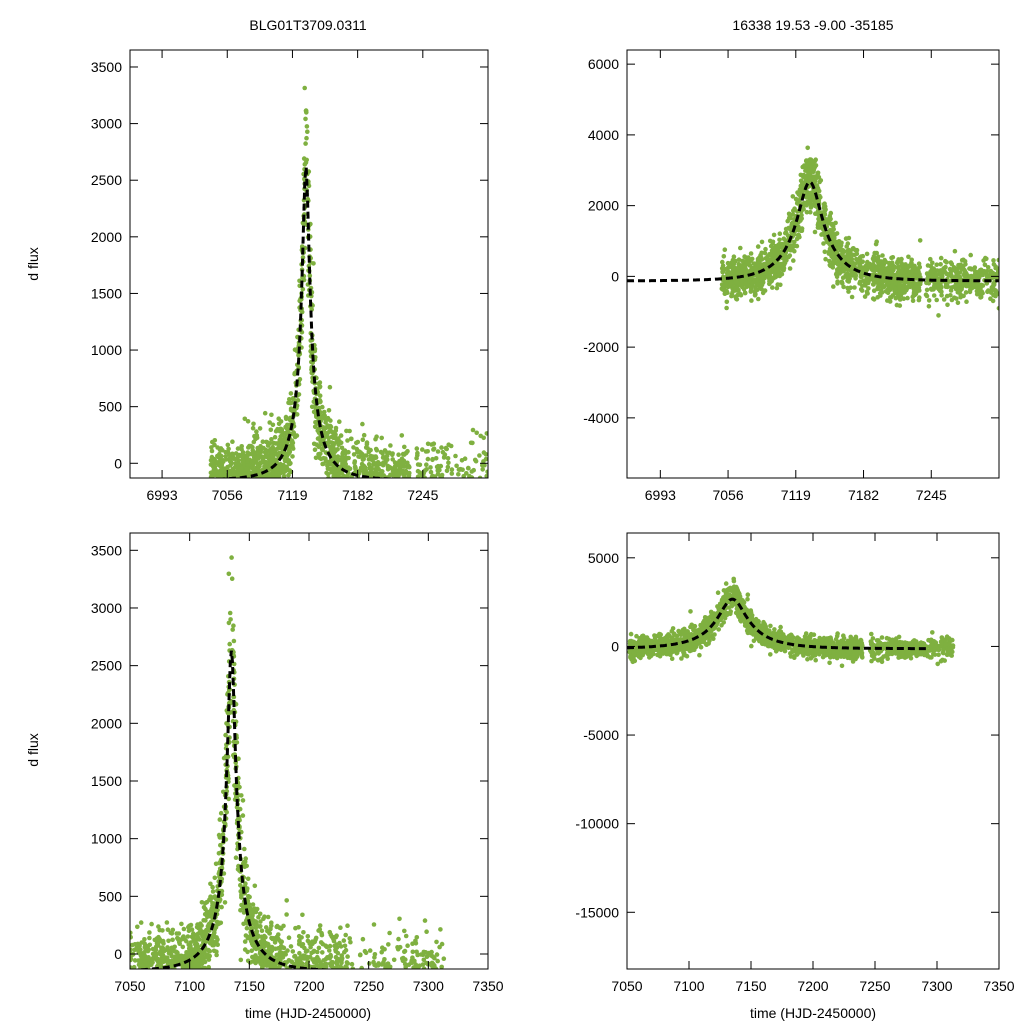 The width and height of the screenshot is (1024, 1024). I want to click on y-tick-label: 6000, so click(603, 64).